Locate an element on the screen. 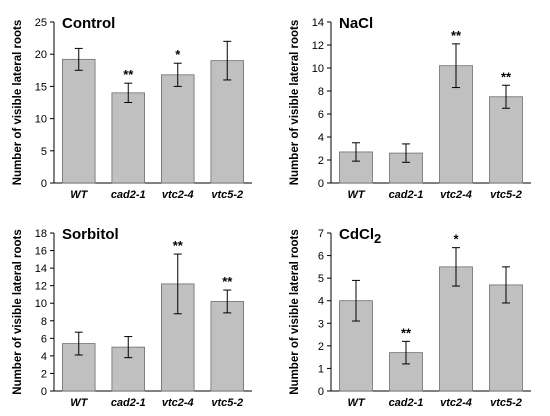 The height and width of the screenshot is (416, 550). panel-title: NaCl is located at coordinates (356, 23).